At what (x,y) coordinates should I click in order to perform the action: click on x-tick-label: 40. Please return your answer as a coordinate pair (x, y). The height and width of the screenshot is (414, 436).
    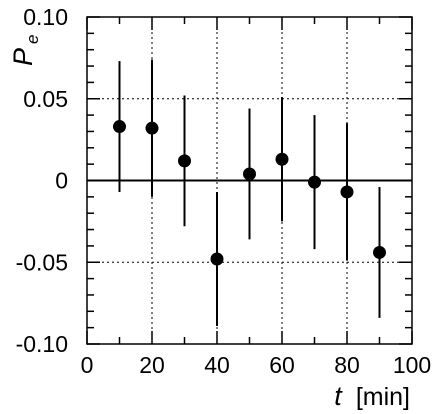
    Looking at the image, I should click on (217, 365).